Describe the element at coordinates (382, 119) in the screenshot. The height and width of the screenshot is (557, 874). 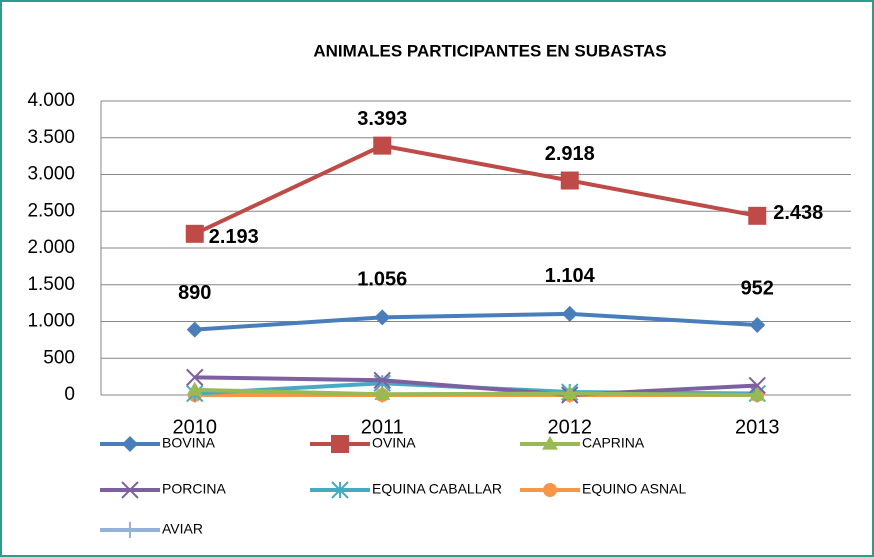
I see `data-label: 3.393` at that location.